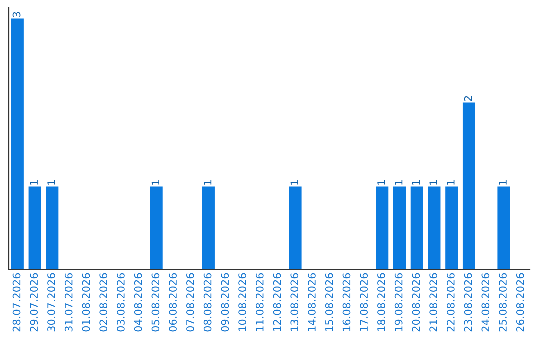  What do you see at coordinates (16, 302) in the screenshot?
I see `x-tick-label: 28.07.2026` at bounding box center [16, 302].